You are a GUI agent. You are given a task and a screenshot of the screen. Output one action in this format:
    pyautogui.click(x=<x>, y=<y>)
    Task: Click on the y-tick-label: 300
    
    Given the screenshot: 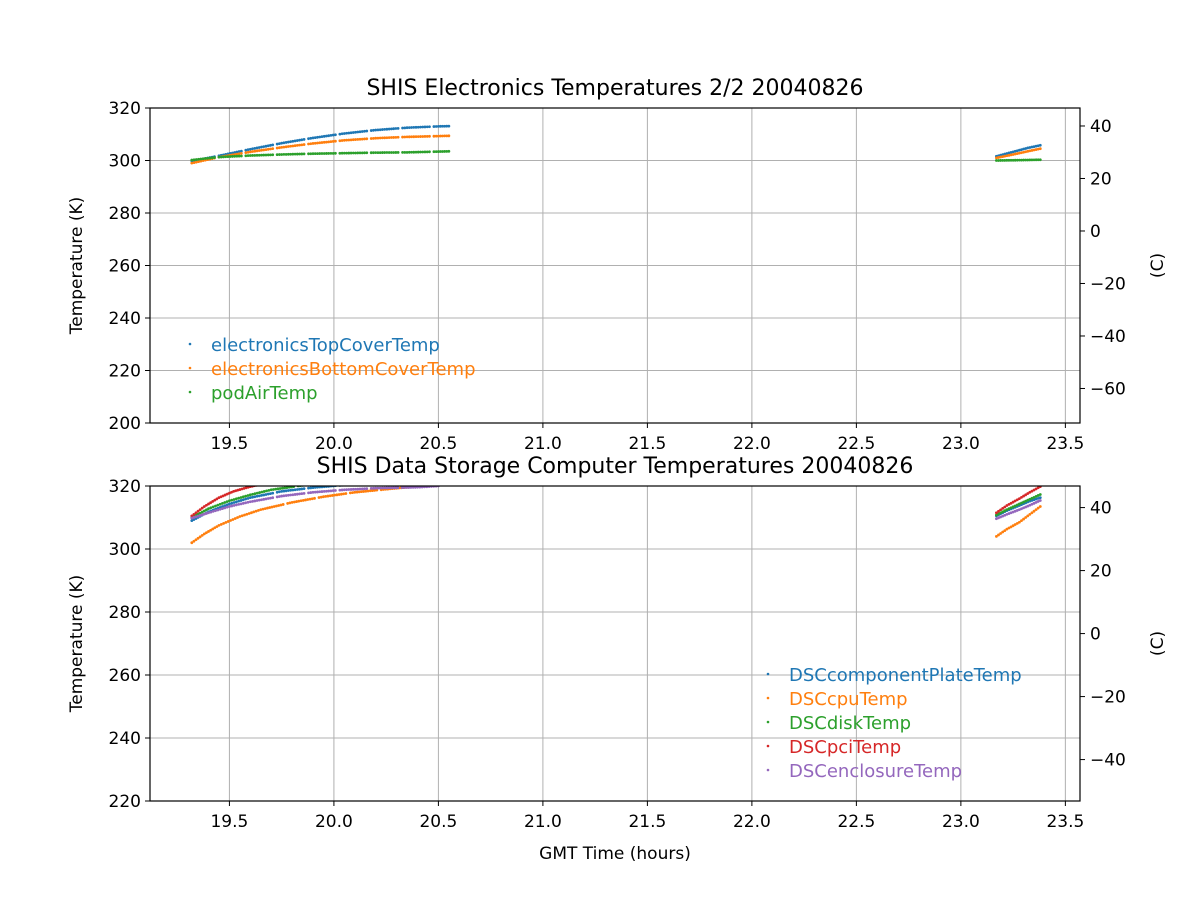 What is the action you would take?
    pyautogui.click(x=125, y=550)
    